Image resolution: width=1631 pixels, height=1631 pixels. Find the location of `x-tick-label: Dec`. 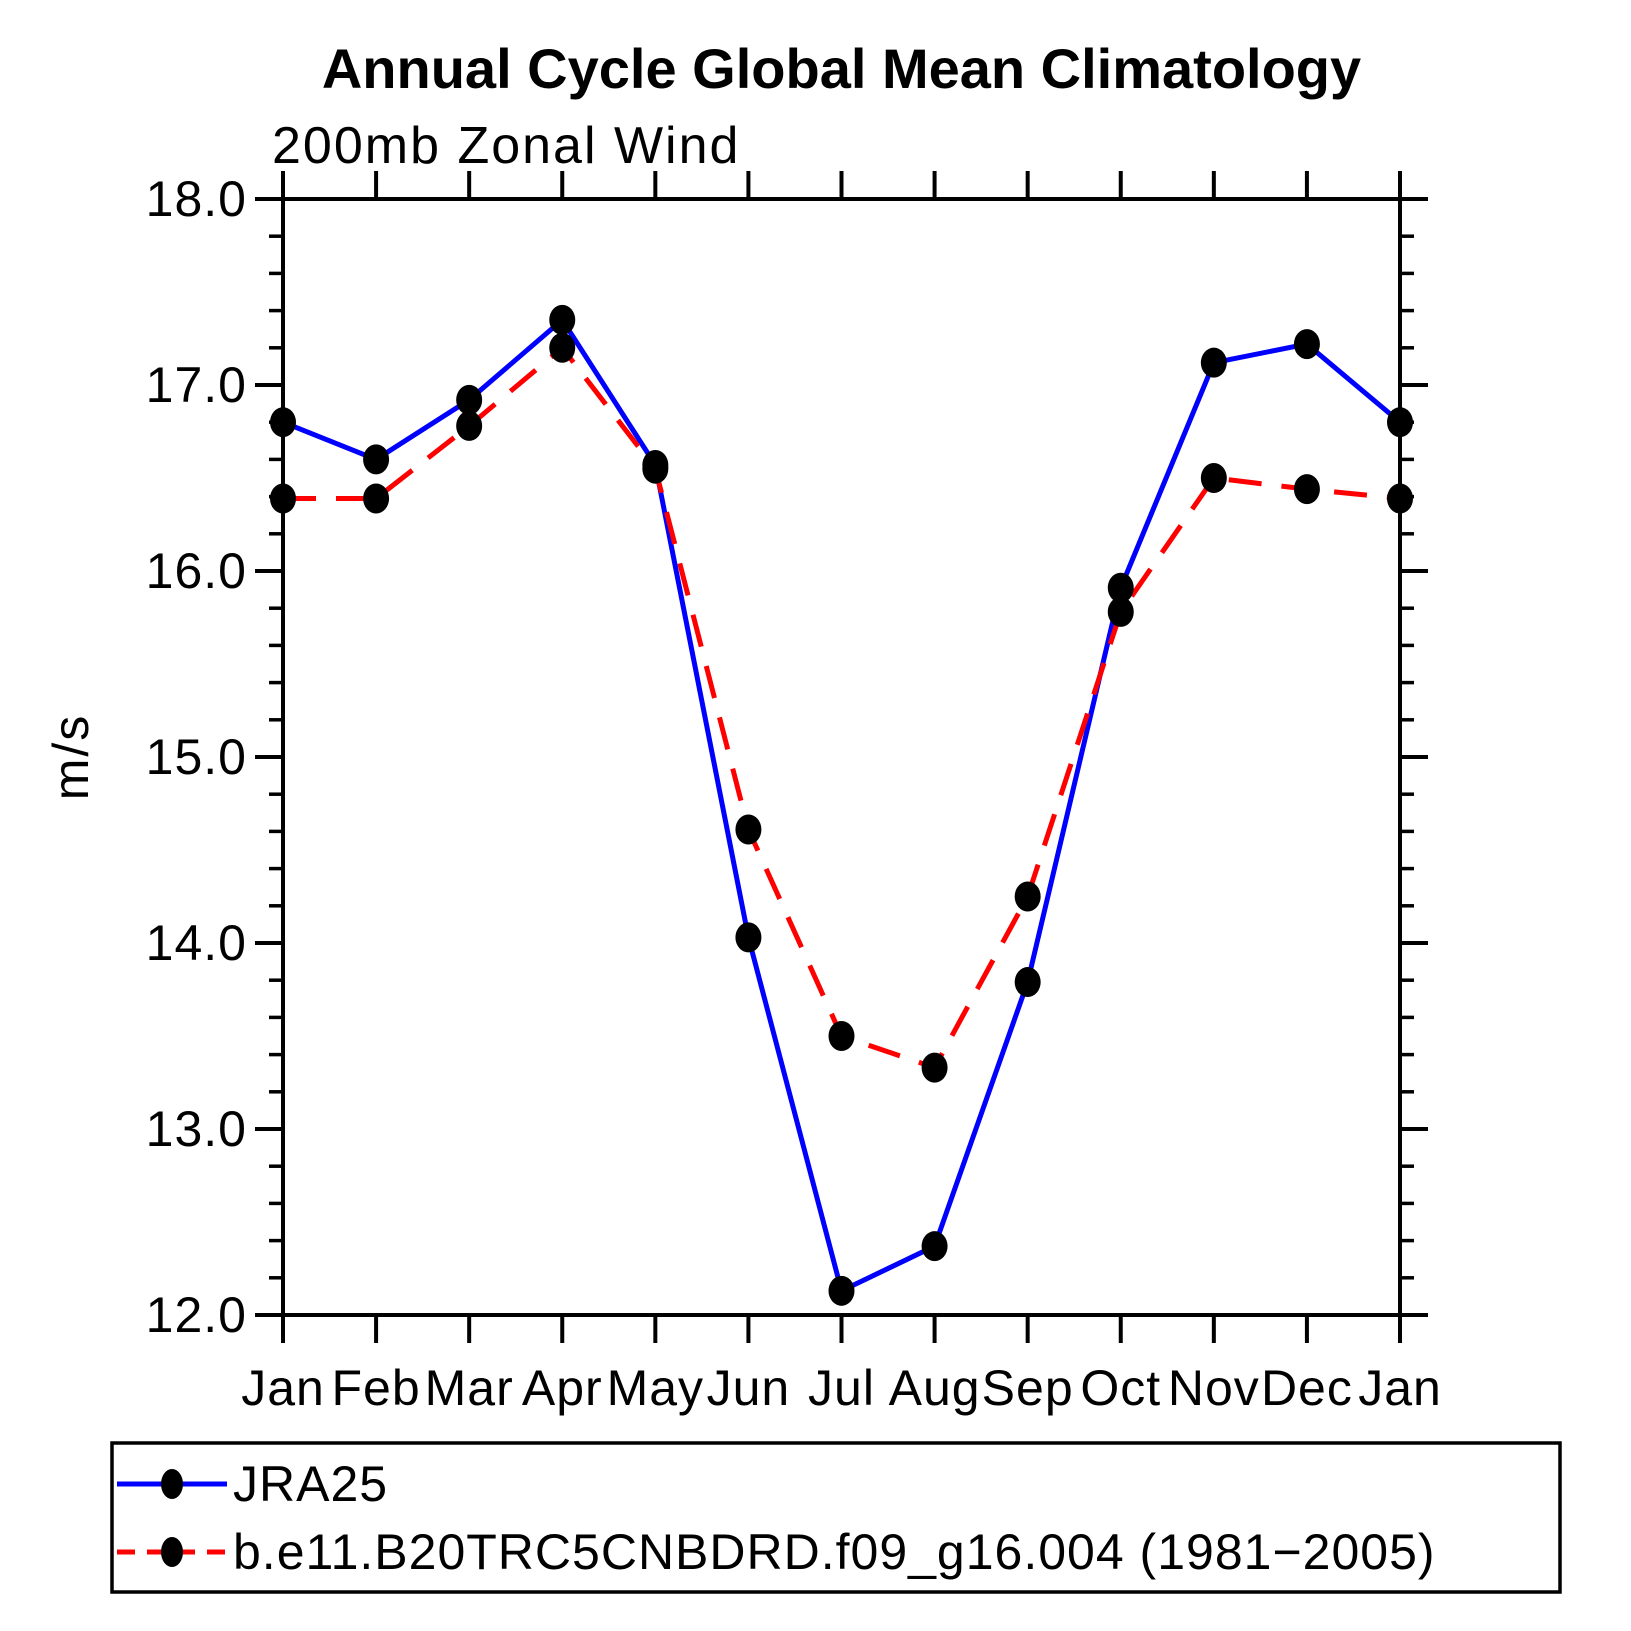

x-tick-label: Dec is located at coordinates (1307, 1388).